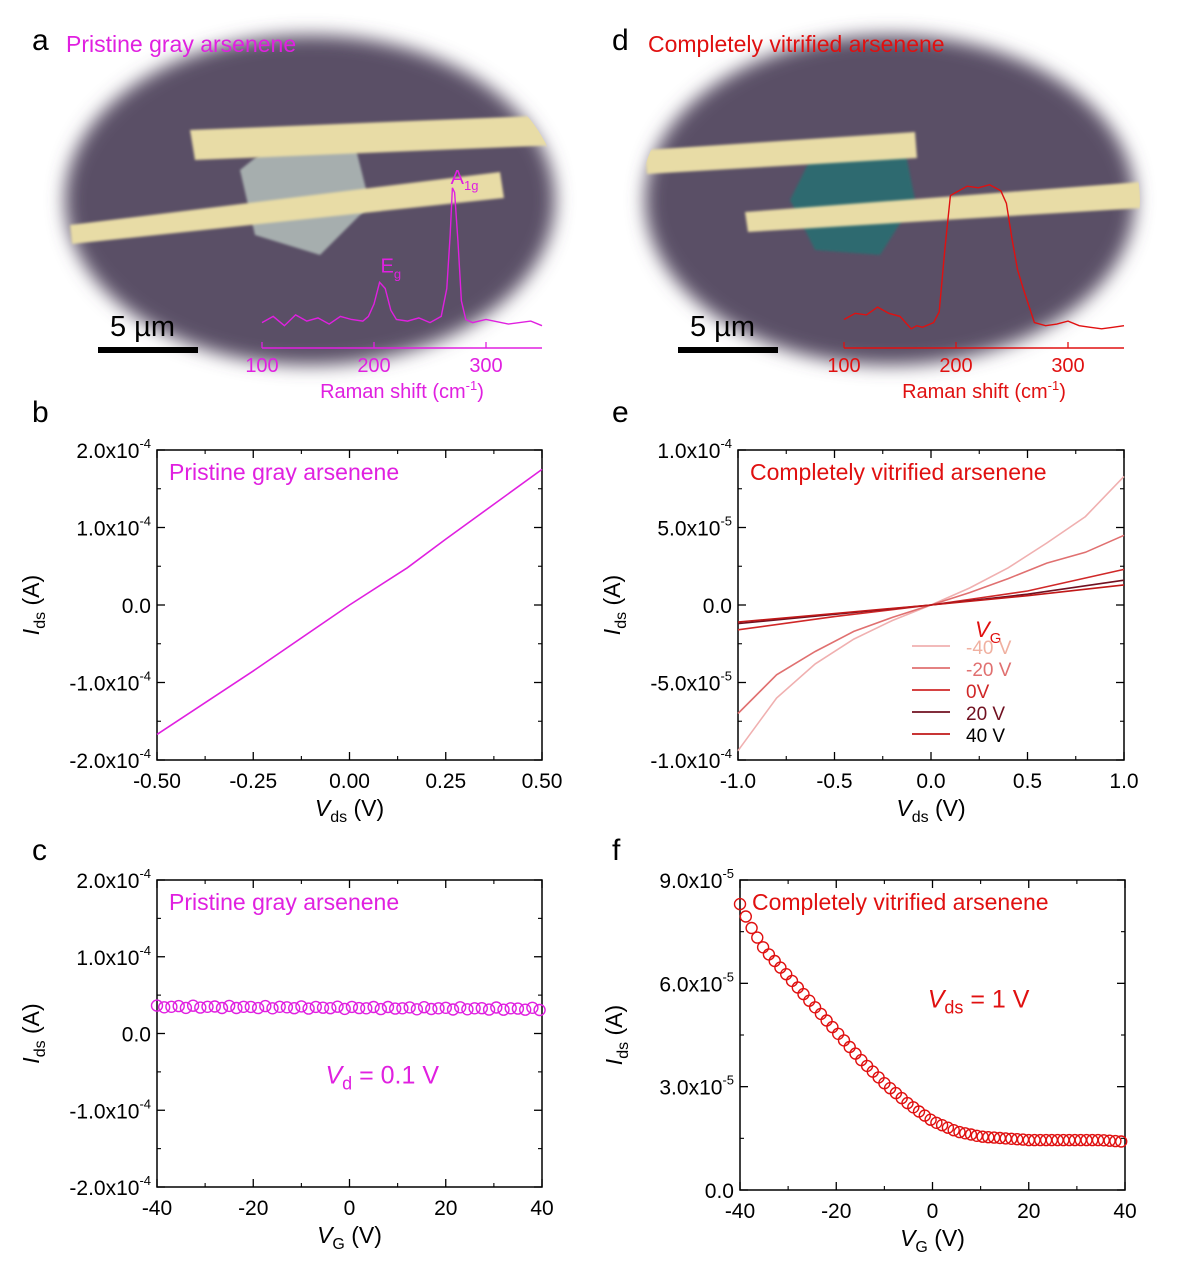 The height and width of the screenshot is (1270, 1181). What do you see at coordinates (402, 390) in the screenshot?
I see `raman-xlabel-a: Raman shift (cm-1)` at bounding box center [402, 390].